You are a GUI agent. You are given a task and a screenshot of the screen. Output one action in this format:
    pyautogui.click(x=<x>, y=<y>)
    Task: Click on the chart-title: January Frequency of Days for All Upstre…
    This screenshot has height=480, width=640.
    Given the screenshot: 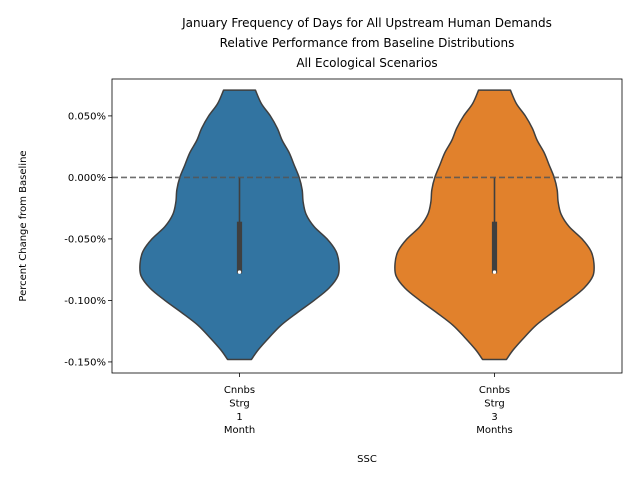 What is the action you would take?
    pyautogui.click(x=366, y=43)
    